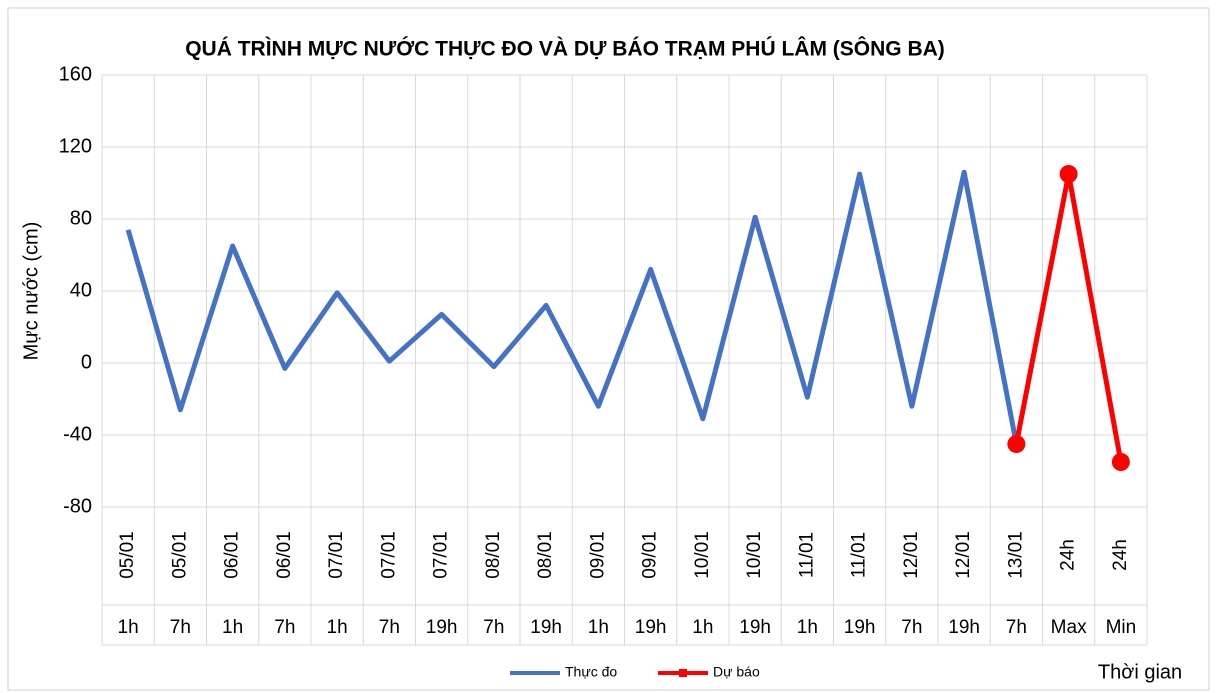 The image size is (1217, 693). Describe the element at coordinates (1069, 627) in the screenshot. I see `x-subtick-label: Max` at that location.